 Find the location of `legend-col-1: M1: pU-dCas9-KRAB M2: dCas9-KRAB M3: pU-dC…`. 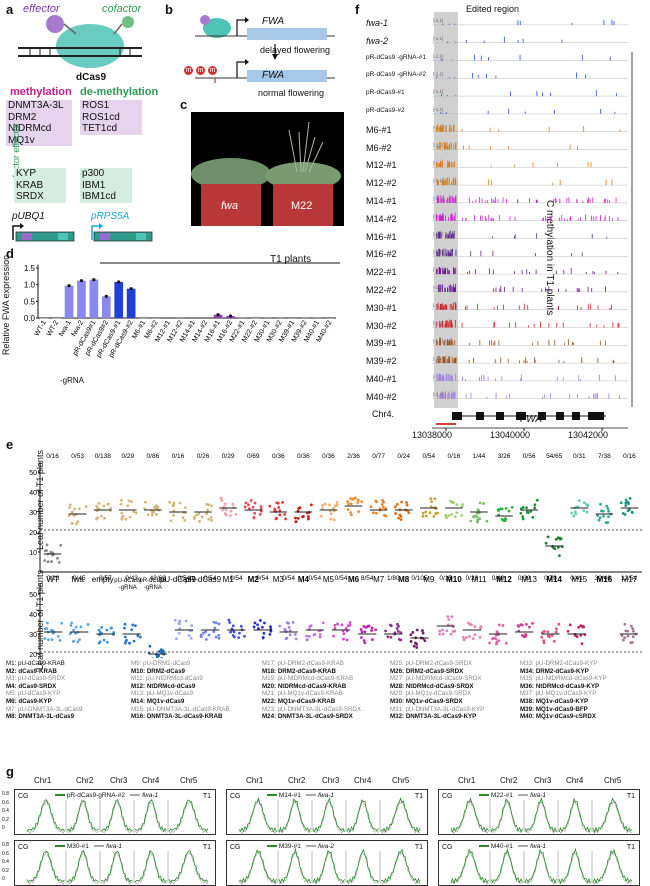

legend-col-1: M1: pU-dCas9-KRAB M2: dCas9-KRAB M3: pU-dC… is located at coordinates (44, 690).